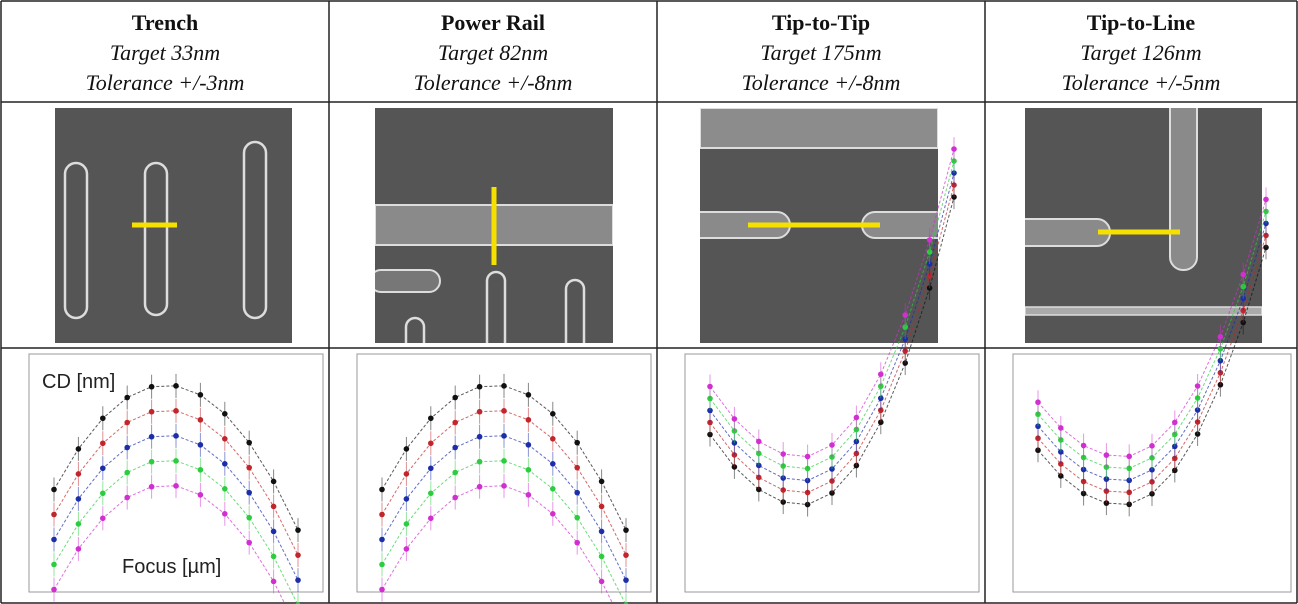  What do you see at coordinates (165, 52) in the screenshot?
I see `target: Target 33nm` at bounding box center [165, 52].